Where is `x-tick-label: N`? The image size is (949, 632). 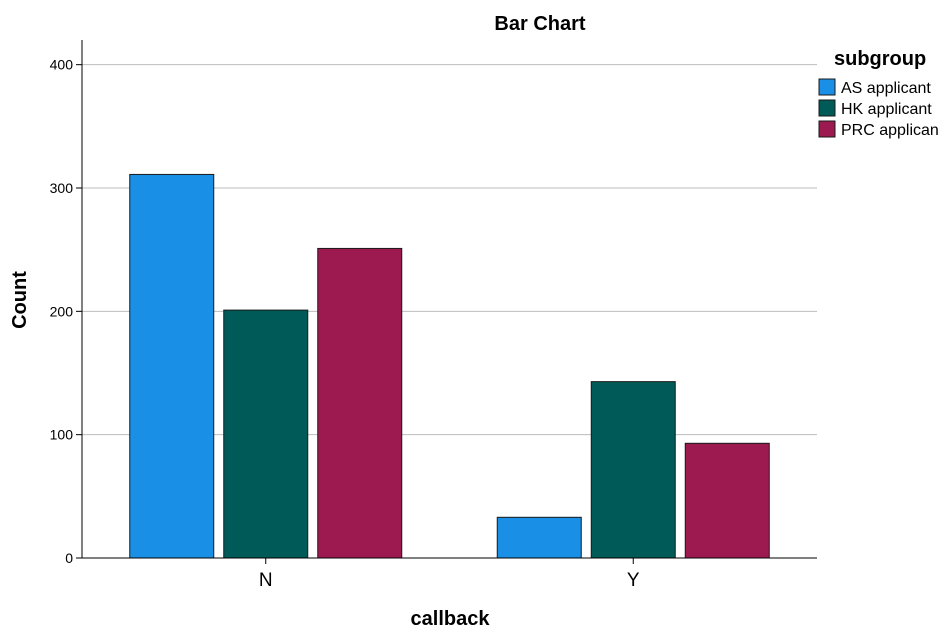 x-tick-label: N is located at coordinates (266, 580).